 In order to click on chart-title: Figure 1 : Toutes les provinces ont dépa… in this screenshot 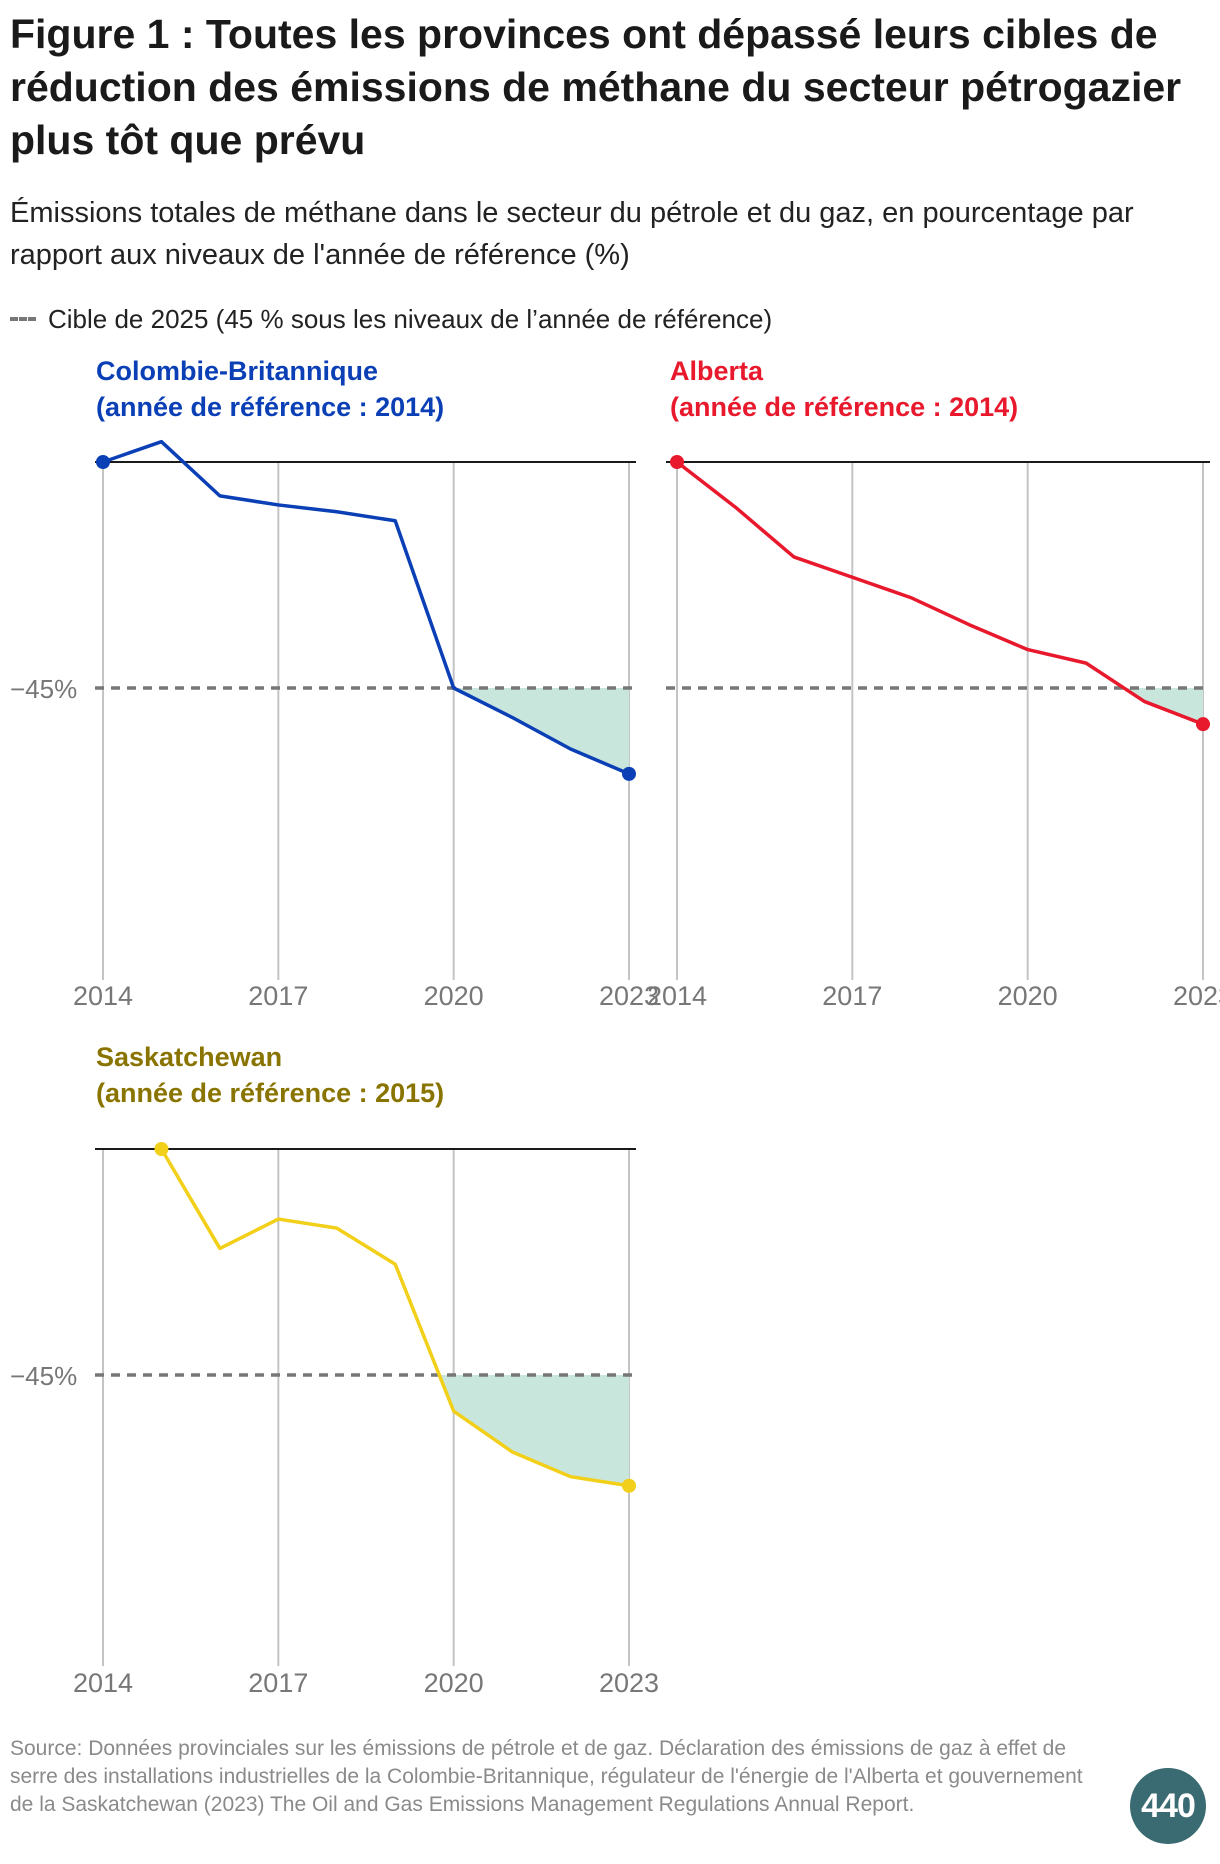, I will do `click(596, 87)`.